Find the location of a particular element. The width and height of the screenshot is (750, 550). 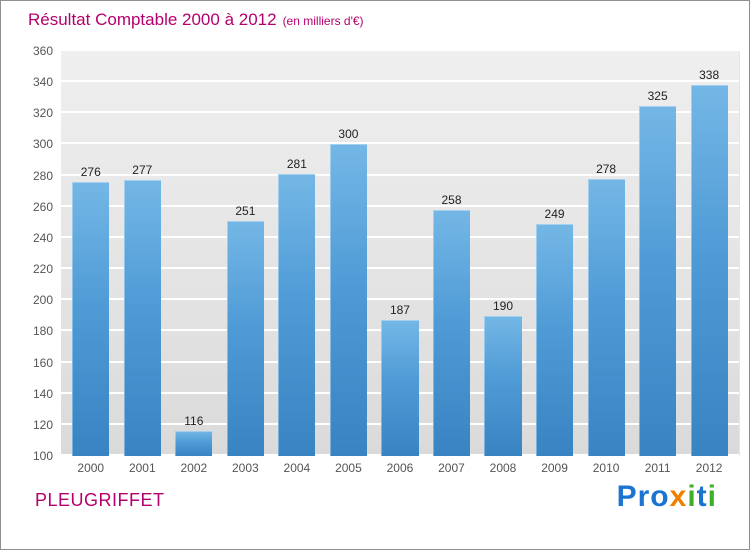

bar-2009 is located at coordinates (555, 339).